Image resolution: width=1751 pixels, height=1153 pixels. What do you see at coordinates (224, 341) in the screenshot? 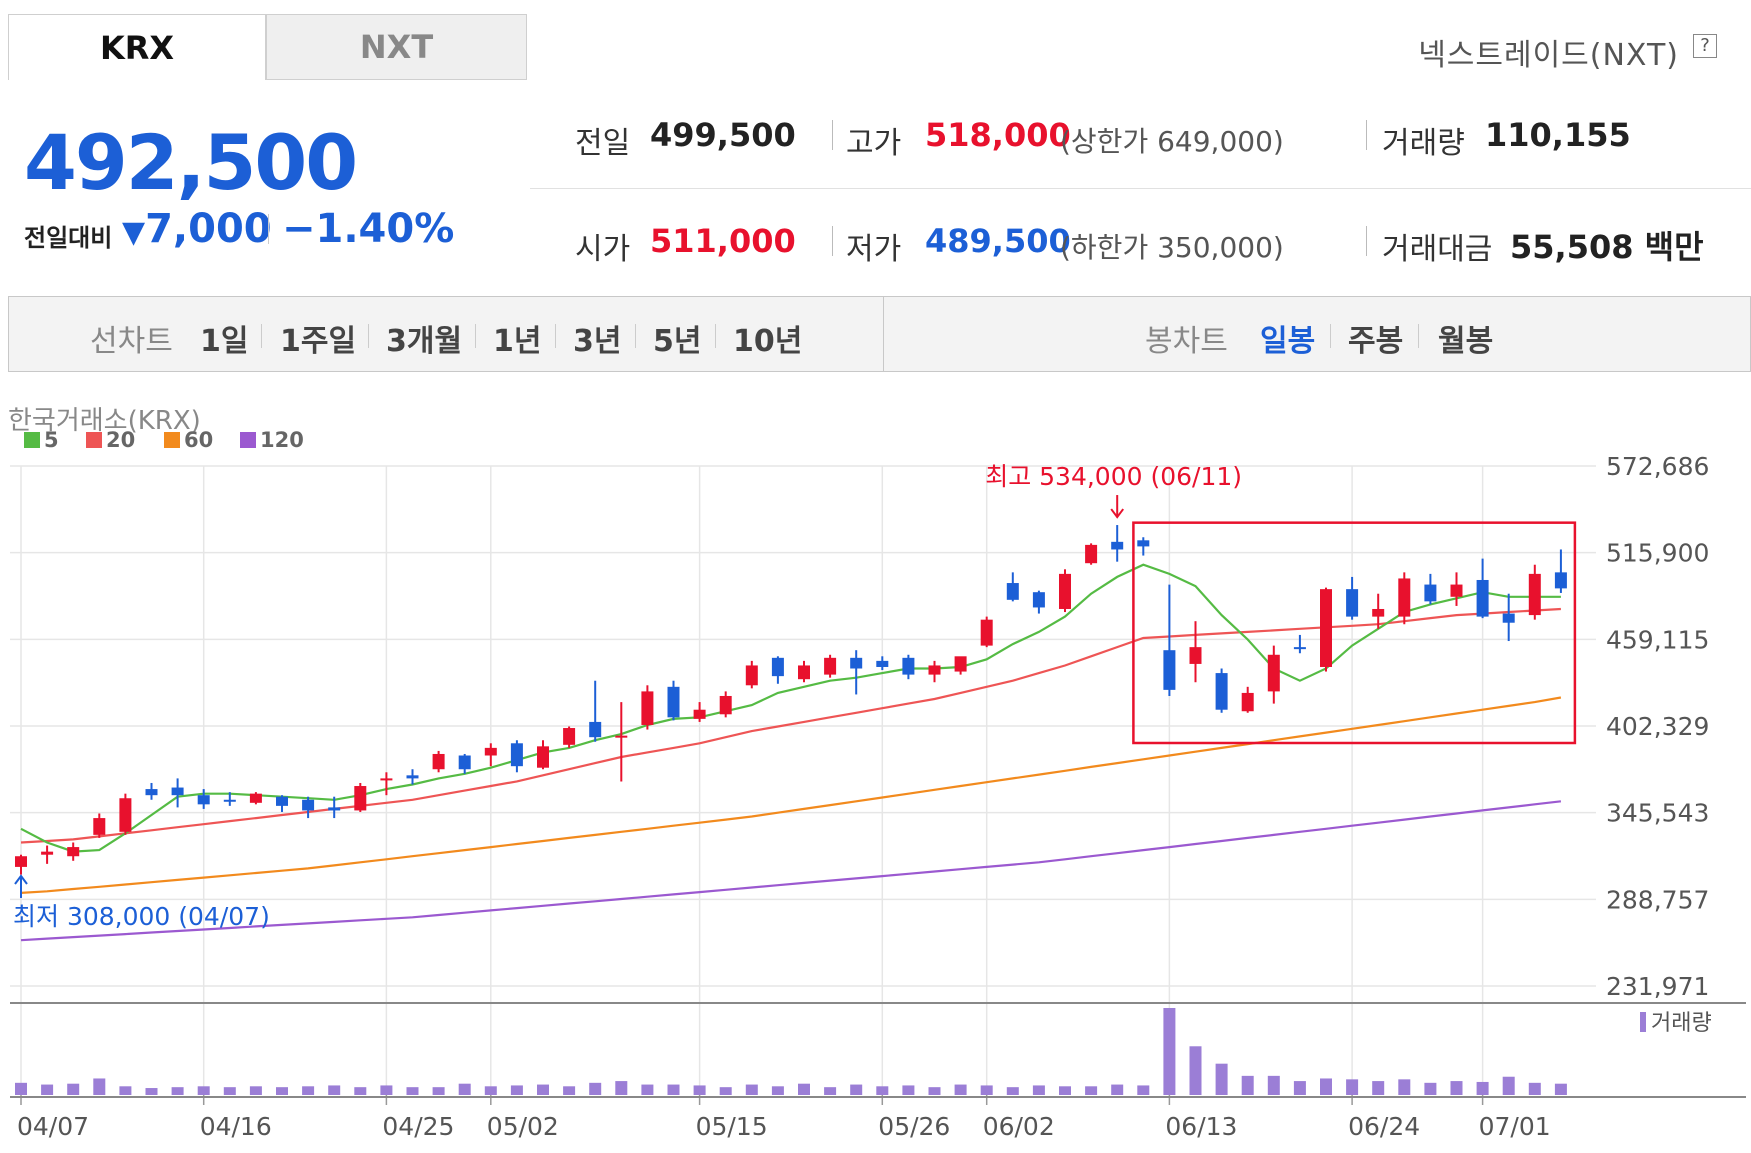
I see `period-1d: 1일` at bounding box center [224, 341].